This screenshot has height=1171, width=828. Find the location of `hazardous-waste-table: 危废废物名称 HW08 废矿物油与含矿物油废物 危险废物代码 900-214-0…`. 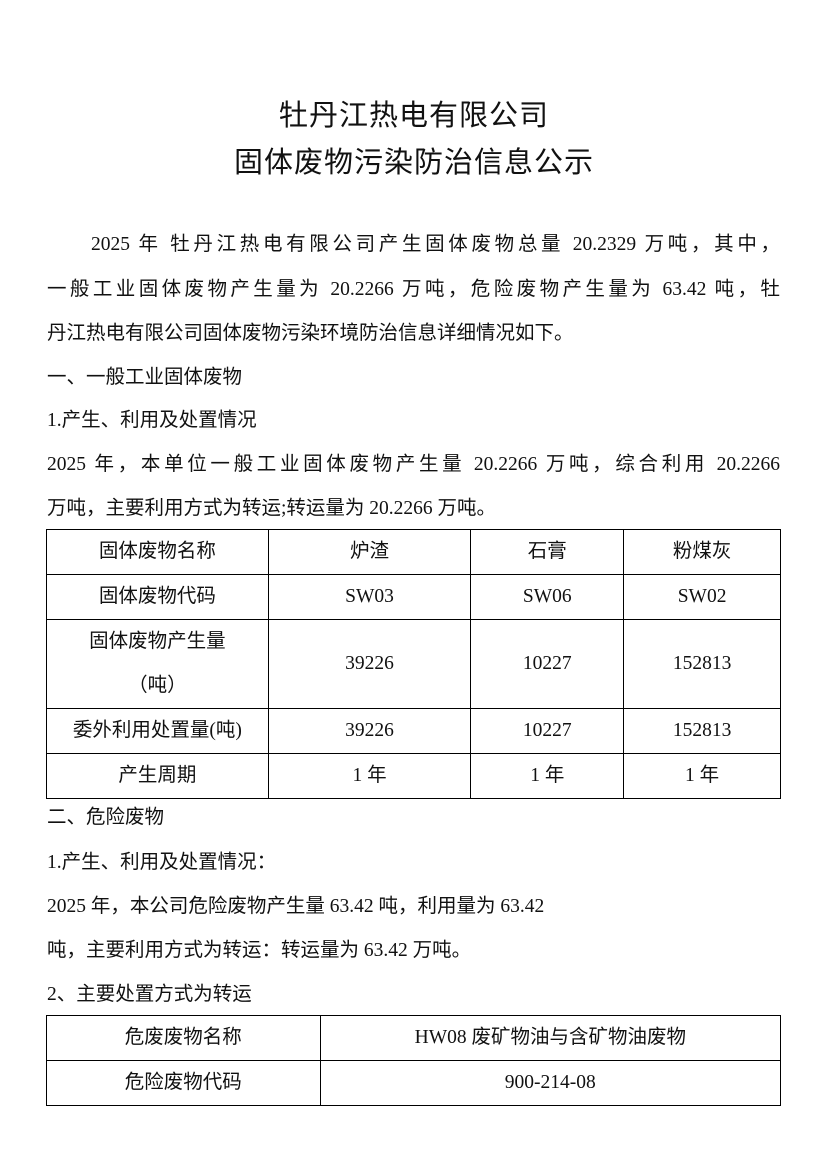

hazardous-waste-table: 危废废物名称 HW08 废矿物油与含矿物油废物 危险废物代码 900-214-0… is located at coordinates (414, 1060).